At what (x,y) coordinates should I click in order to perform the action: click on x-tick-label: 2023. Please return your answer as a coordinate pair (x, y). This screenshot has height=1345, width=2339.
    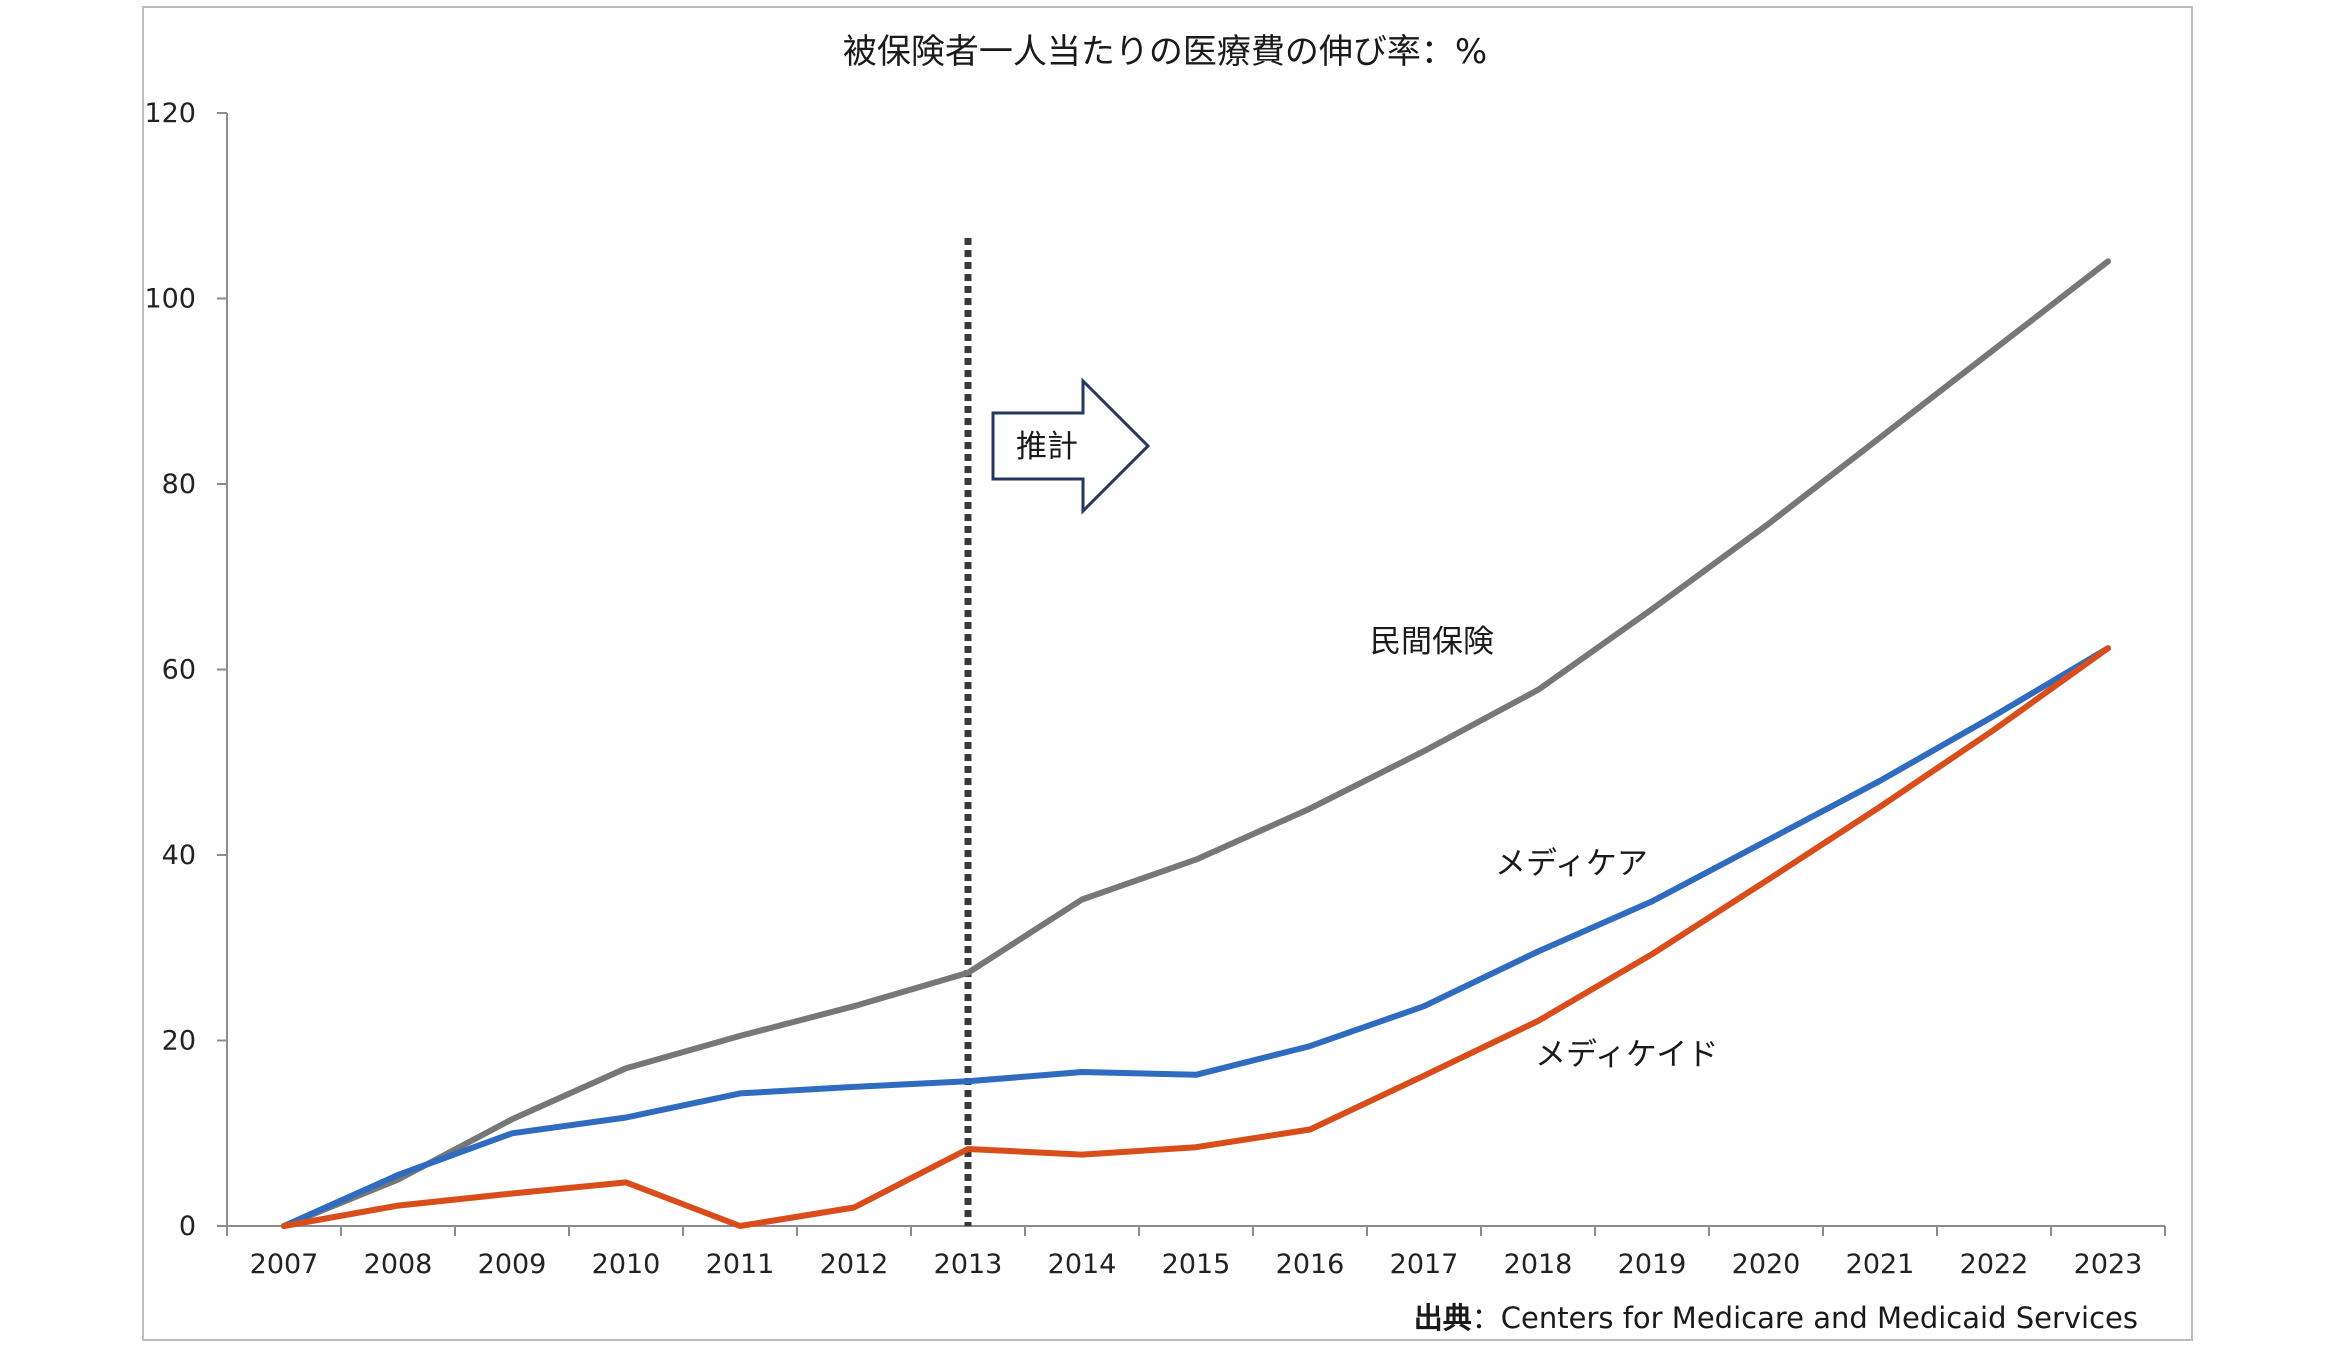
    Looking at the image, I should click on (2108, 1264).